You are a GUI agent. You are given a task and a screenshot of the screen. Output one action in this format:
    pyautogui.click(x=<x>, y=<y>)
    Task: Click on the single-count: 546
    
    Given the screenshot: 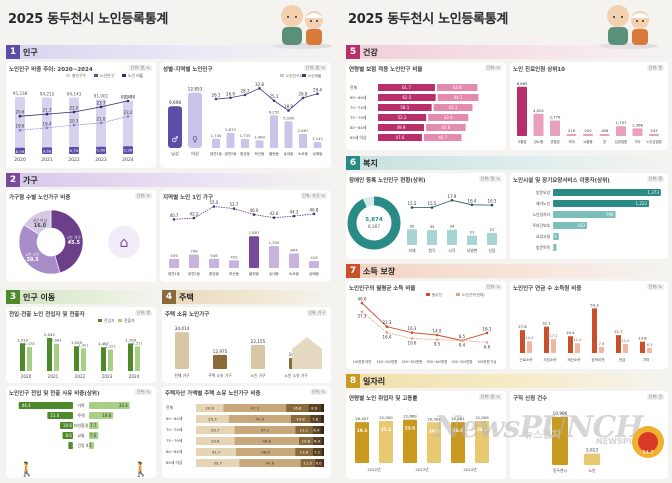 What is the action you would take?
    pyautogui.click(x=214, y=255)
    